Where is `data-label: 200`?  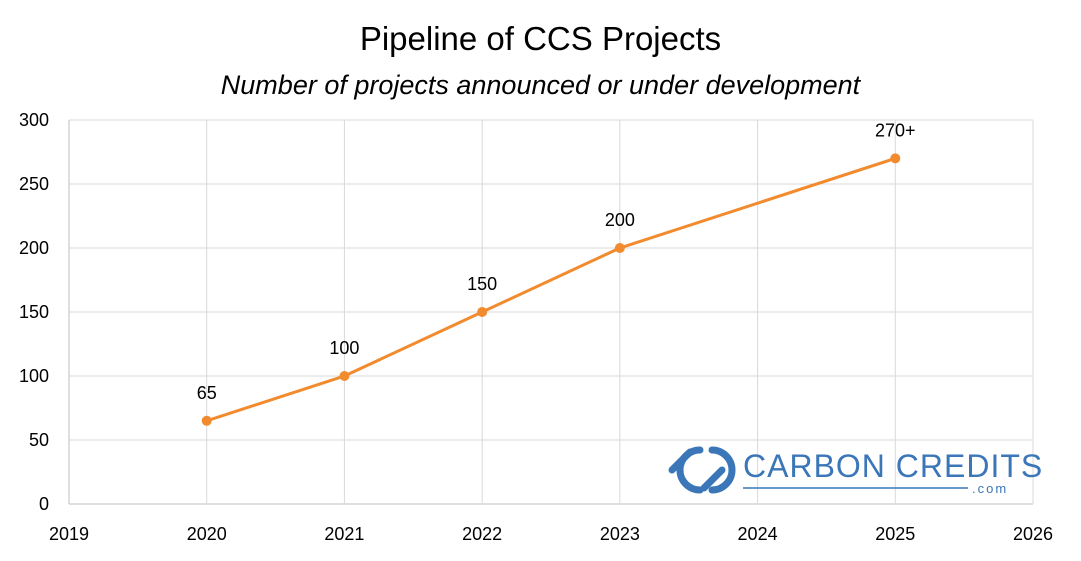 data-label: 200 is located at coordinates (620, 220).